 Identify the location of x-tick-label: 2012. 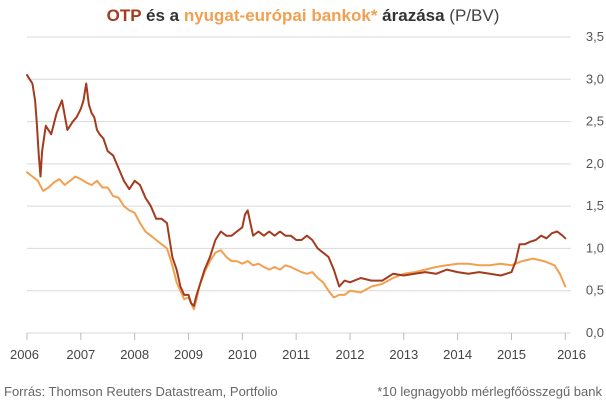
(350, 354).